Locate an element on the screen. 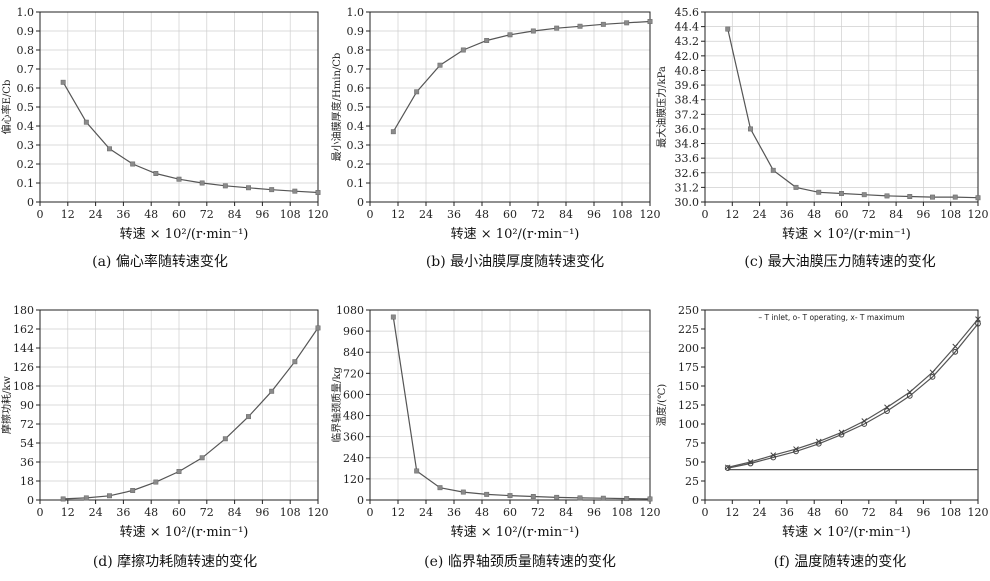 The width and height of the screenshot is (990, 581). y-tick-label: 42.0 is located at coordinates (687, 56).